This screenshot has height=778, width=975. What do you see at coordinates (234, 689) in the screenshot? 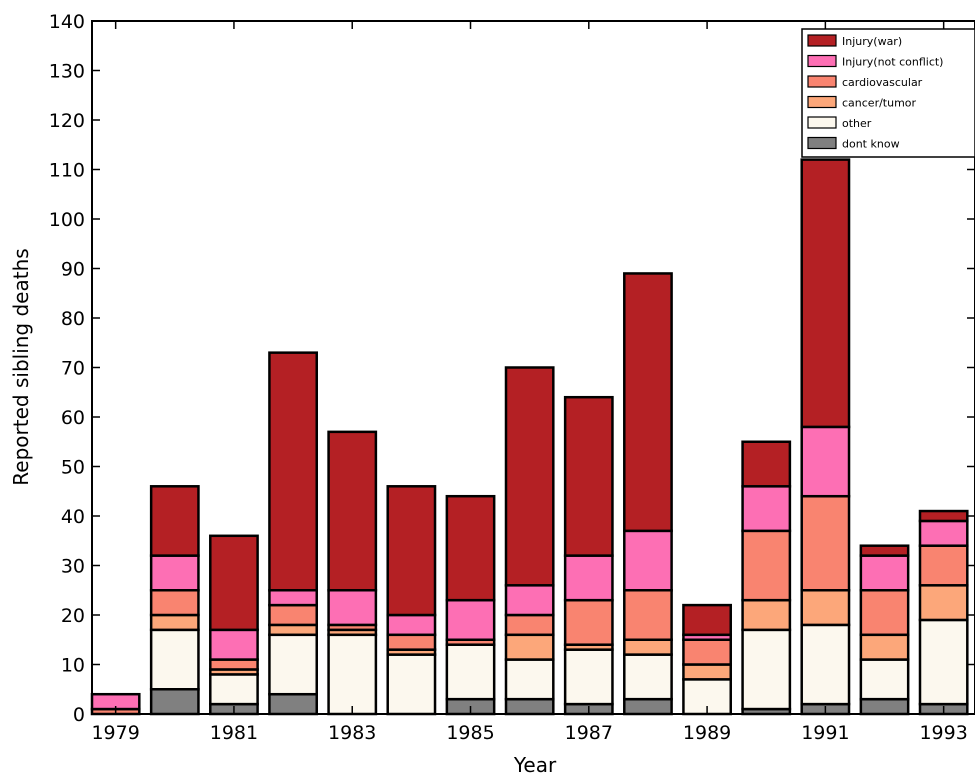
I see `bar-segment-1981-other` at bounding box center [234, 689].